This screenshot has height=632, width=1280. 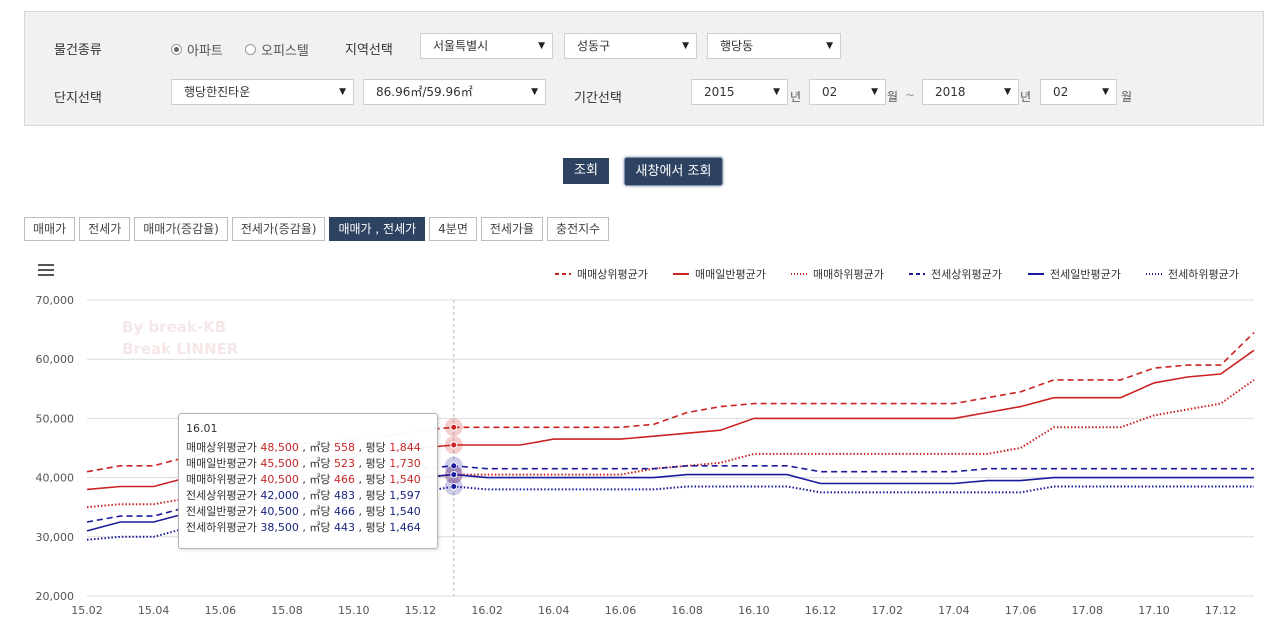 I want to click on tooltip-pyeong: 1,844, so click(x=405, y=447).